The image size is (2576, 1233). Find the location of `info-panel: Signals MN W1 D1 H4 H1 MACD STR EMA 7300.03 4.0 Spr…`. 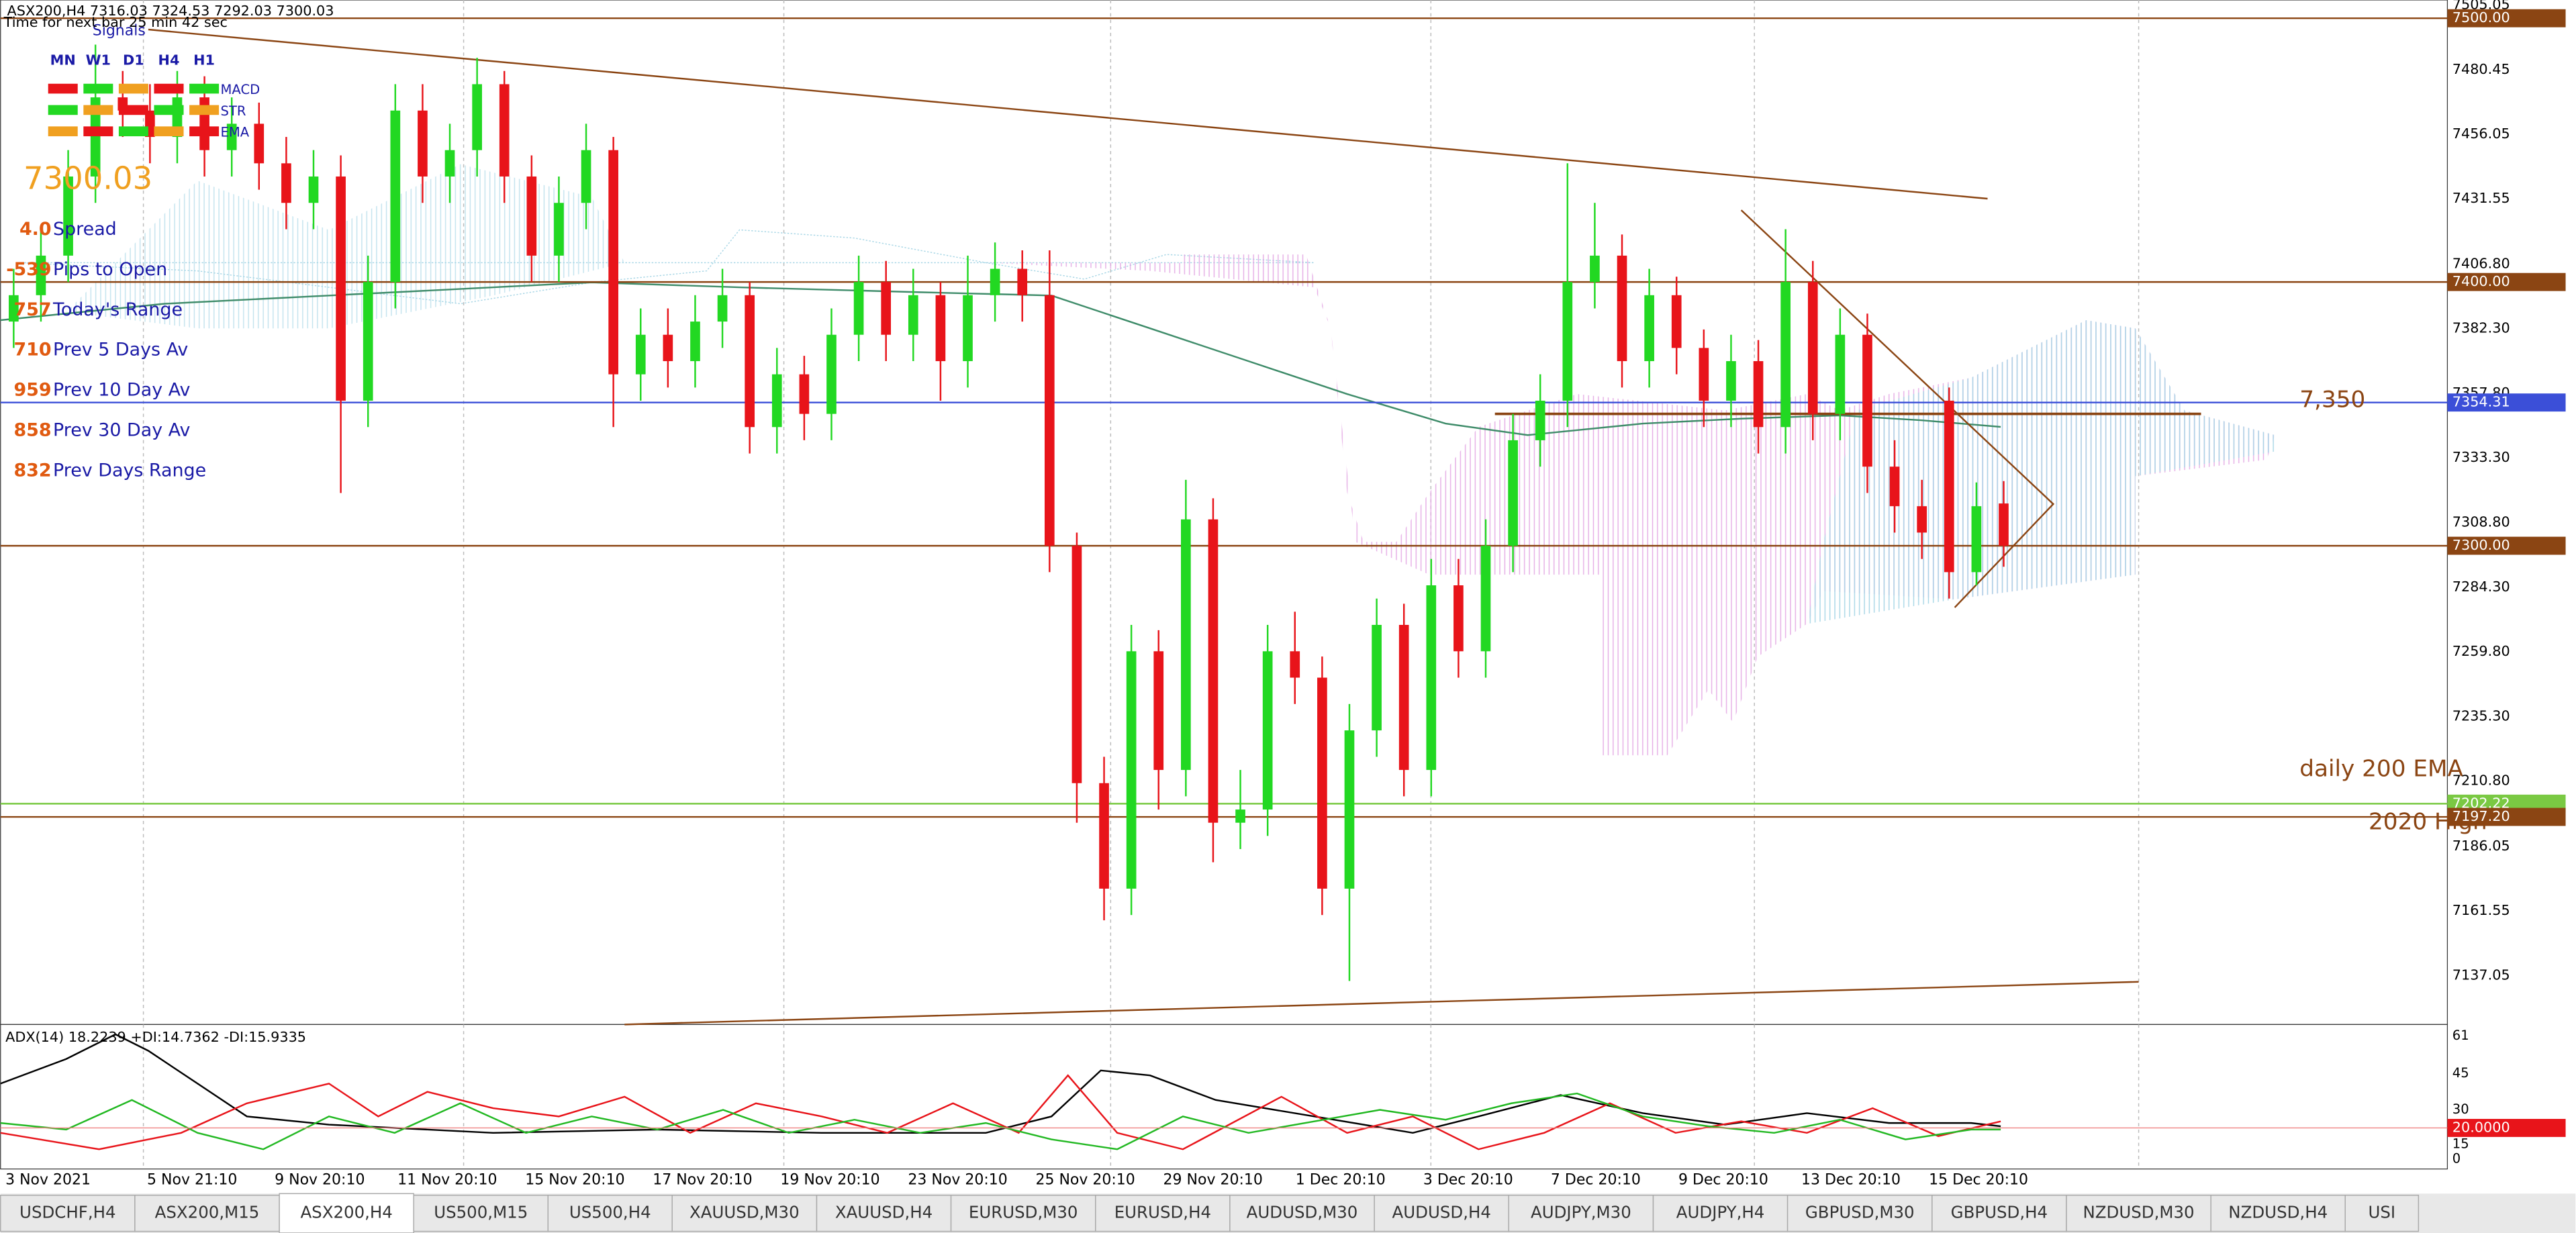

info-panel: Signals MN W1 D1 H4 H1 MACD STR EMA 7300.03 4.0 Spr… is located at coordinates (133, 251).